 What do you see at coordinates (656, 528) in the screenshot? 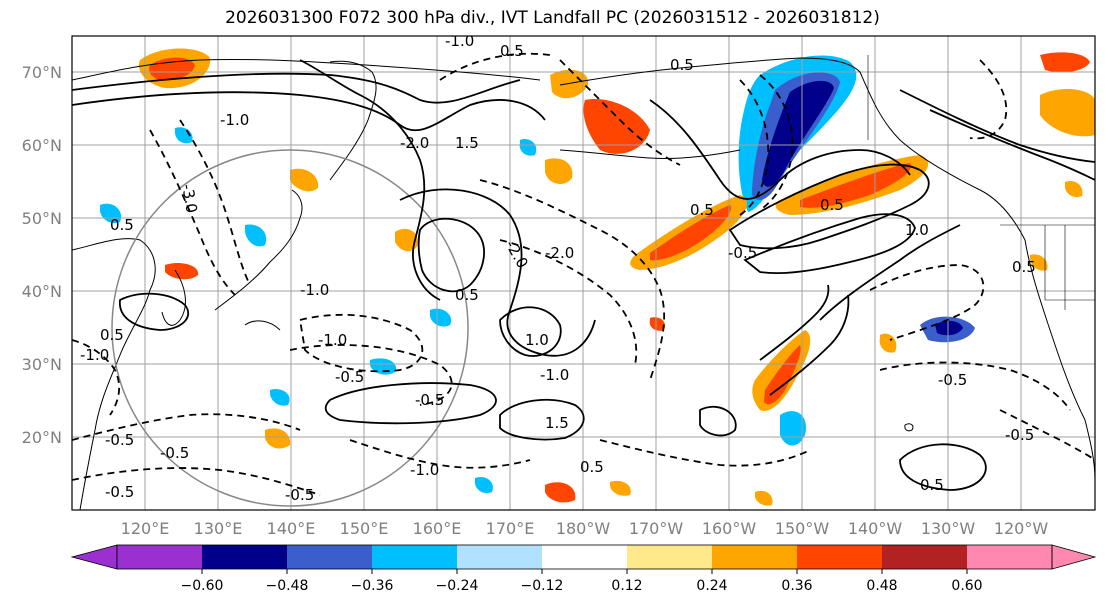
I see `lon-label: 170°W` at bounding box center [656, 528].